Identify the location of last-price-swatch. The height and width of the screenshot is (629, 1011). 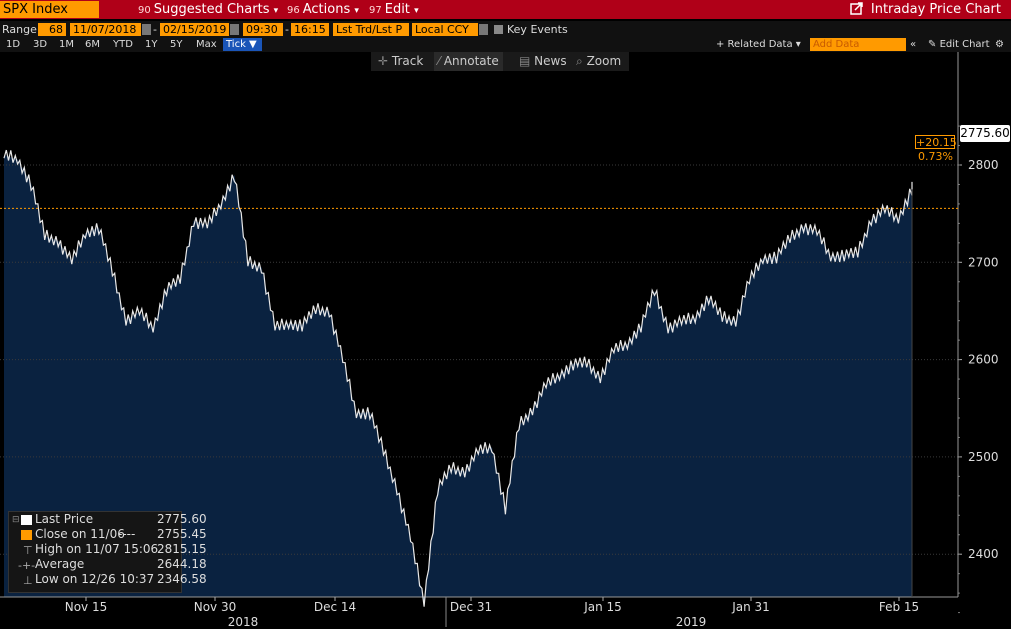
(26, 520).